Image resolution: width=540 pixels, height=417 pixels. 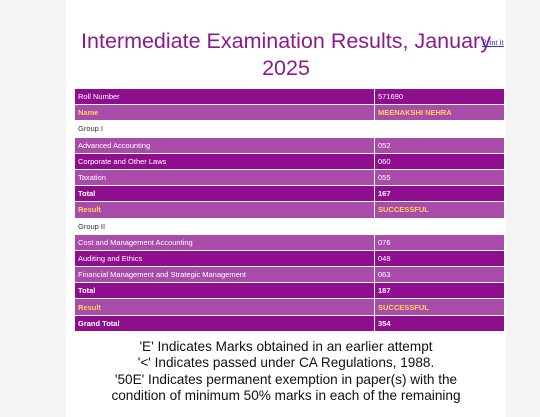 I want to click on table-row: Total 187, so click(x=289, y=291).